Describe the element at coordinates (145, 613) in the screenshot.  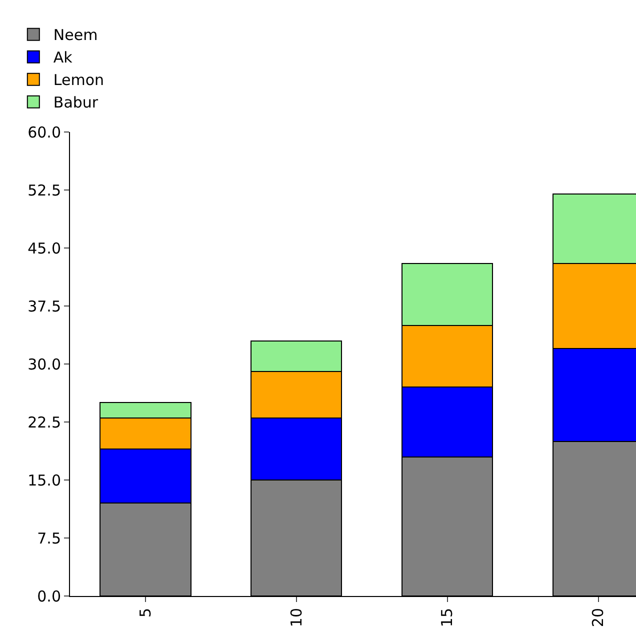
I see `x-tick-label: 5` at that location.